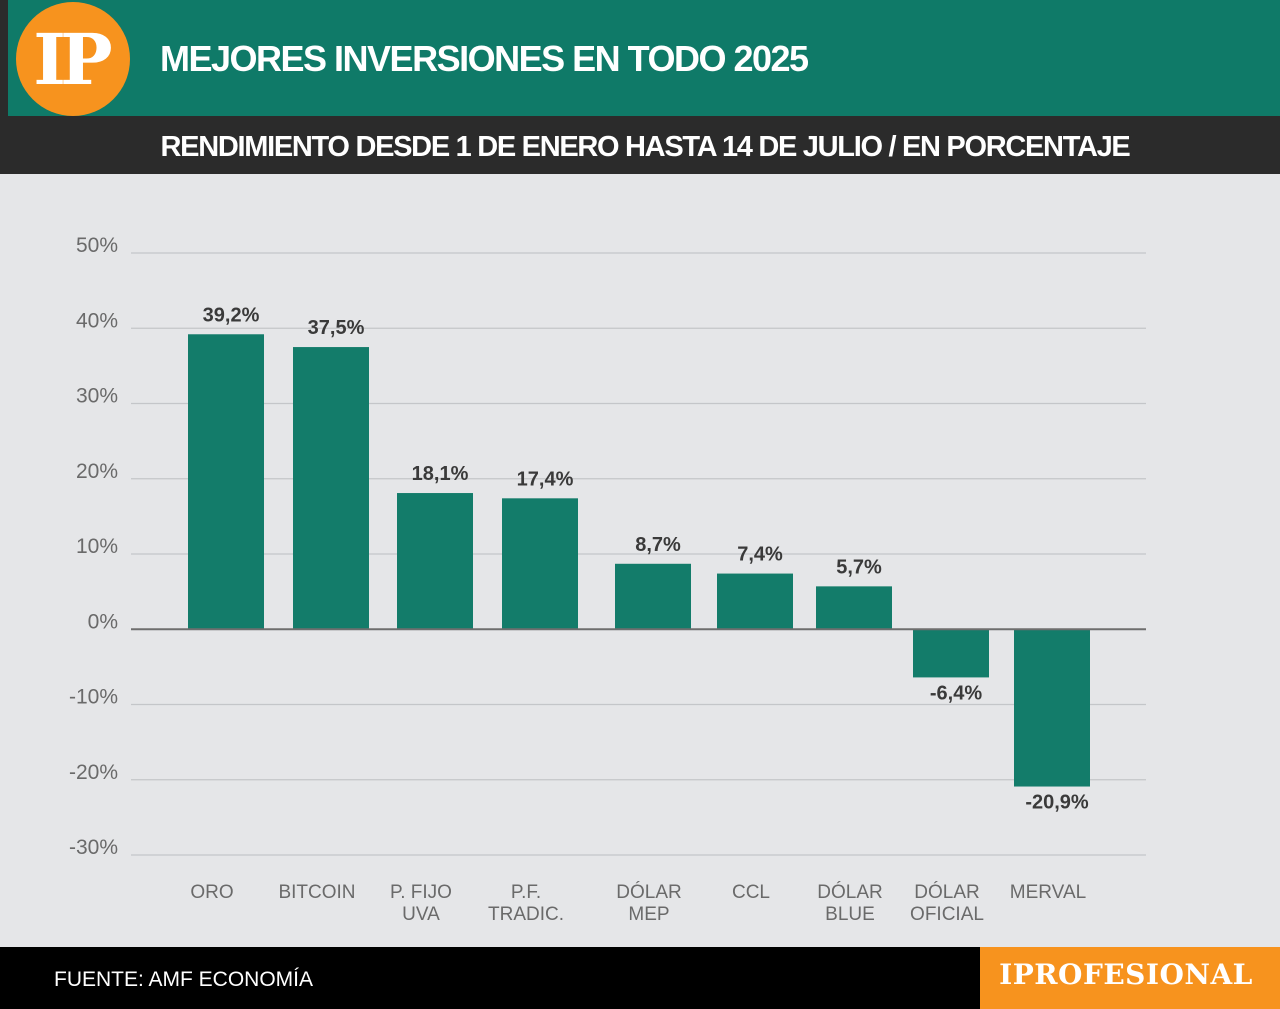 This screenshot has width=1280, height=1009. What do you see at coordinates (1057, 803) in the screenshot?
I see `data-label: -20,9%` at bounding box center [1057, 803].